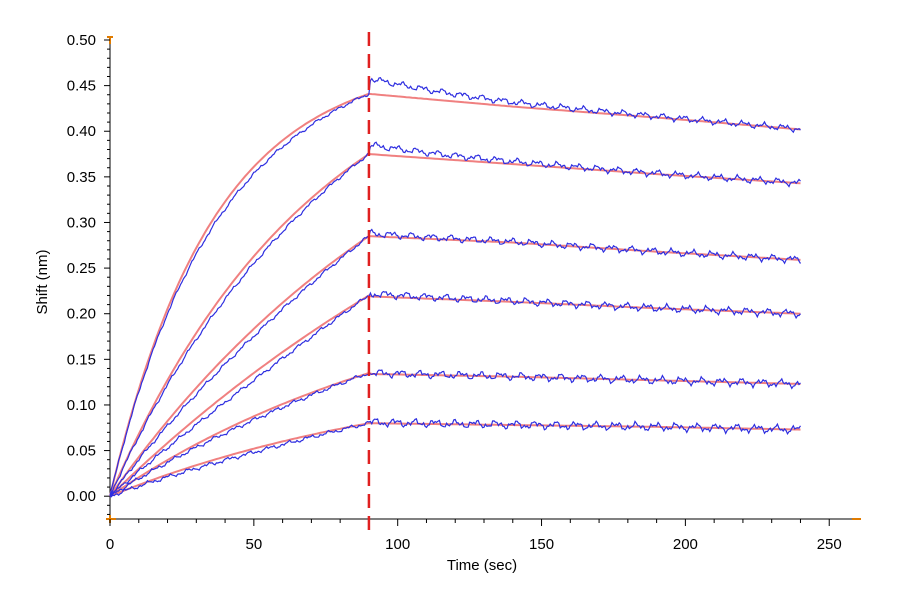 This screenshot has width=900, height=600. Describe the element at coordinates (42, 281) in the screenshot. I see `y-axis-title: Shift (nm)` at that location.